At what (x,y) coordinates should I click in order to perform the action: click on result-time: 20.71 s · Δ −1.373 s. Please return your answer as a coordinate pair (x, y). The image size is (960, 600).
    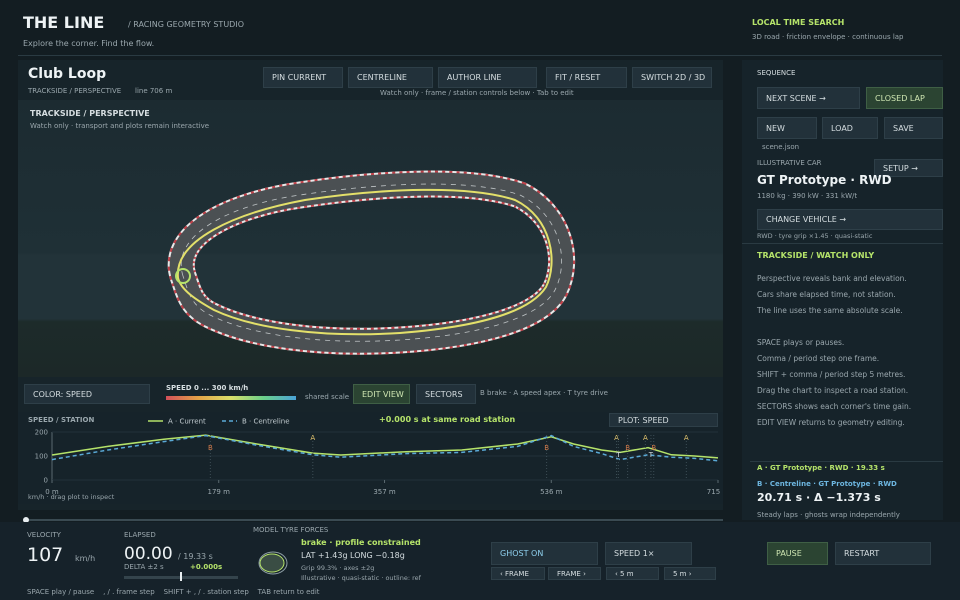
    Looking at the image, I should click on (819, 497).